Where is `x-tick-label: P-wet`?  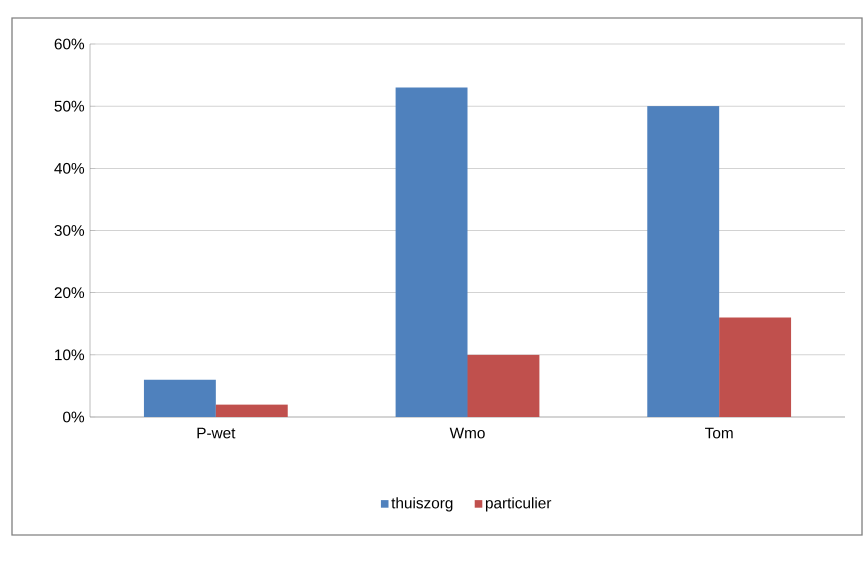
x-tick-label: P-wet is located at coordinates (216, 433).